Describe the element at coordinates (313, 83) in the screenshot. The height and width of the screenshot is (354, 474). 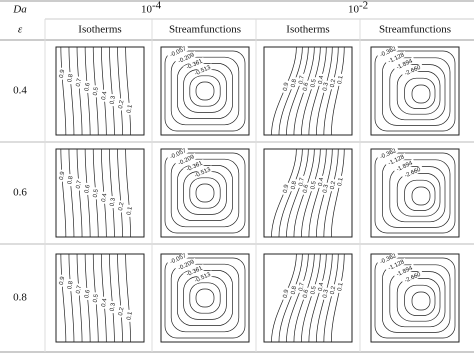
I see `contour-label: 0.5` at that location.